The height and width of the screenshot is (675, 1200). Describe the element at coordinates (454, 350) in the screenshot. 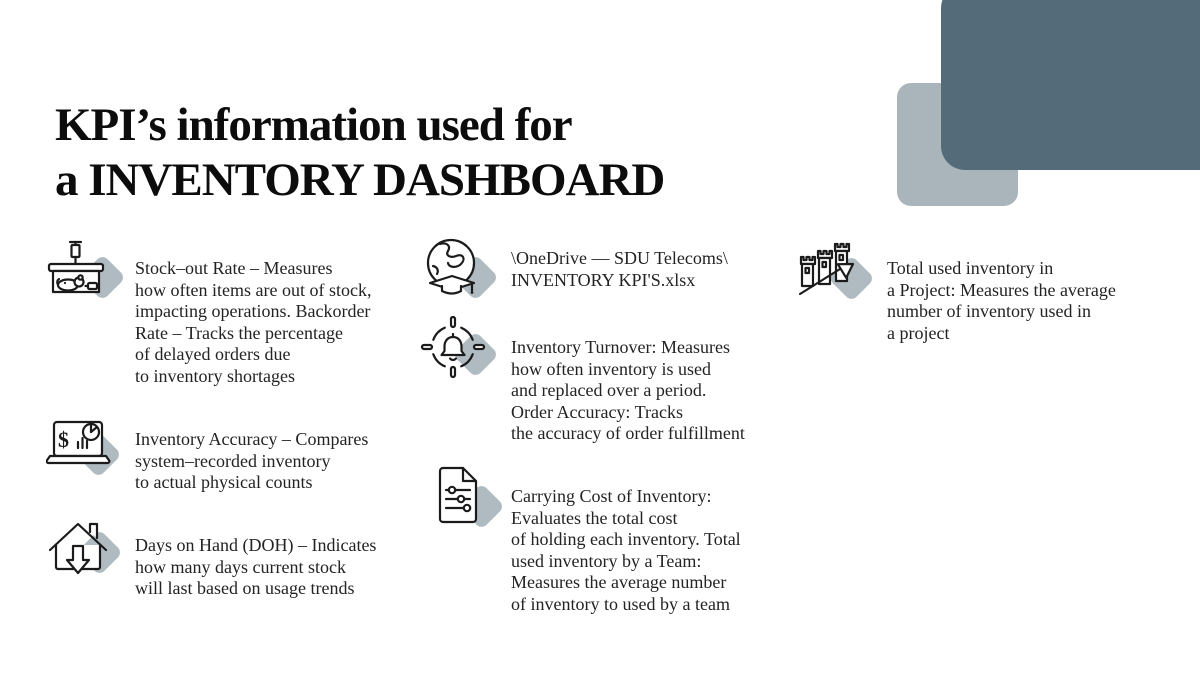

I see `bell-target-icon` at that location.